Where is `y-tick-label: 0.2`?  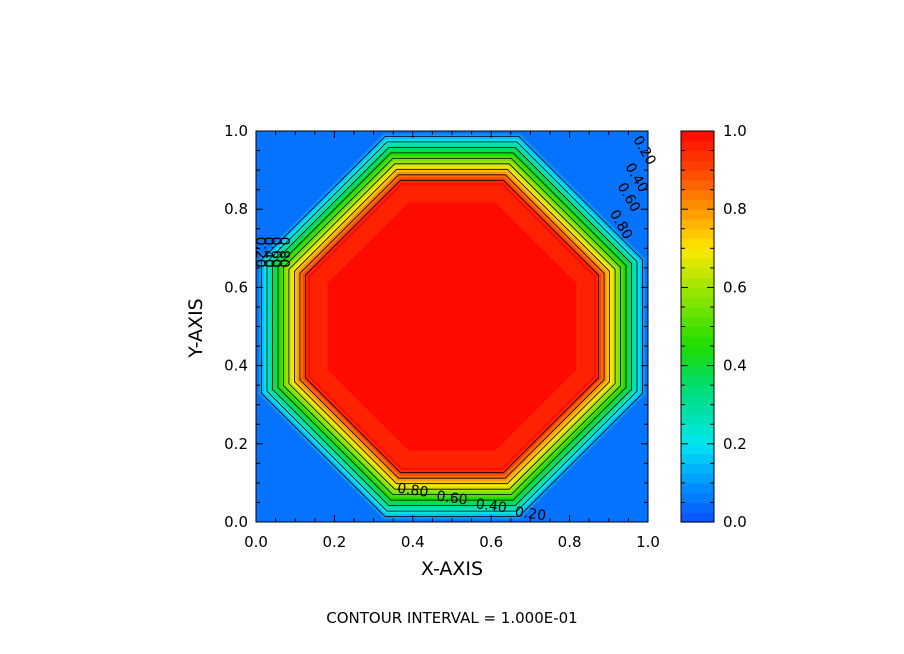 y-tick-label: 0.2 is located at coordinates (236, 444).